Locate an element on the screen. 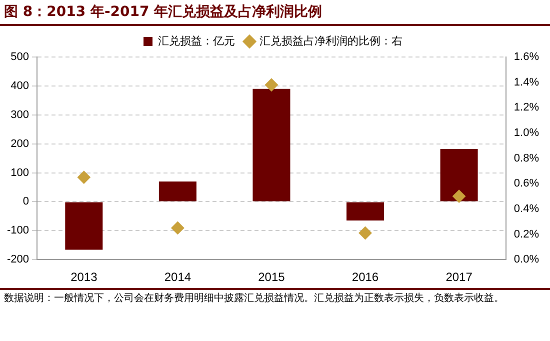 The width and height of the screenshot is (550, 341). y2-tick-label: 1.2% is located at coordinates (527, 108).